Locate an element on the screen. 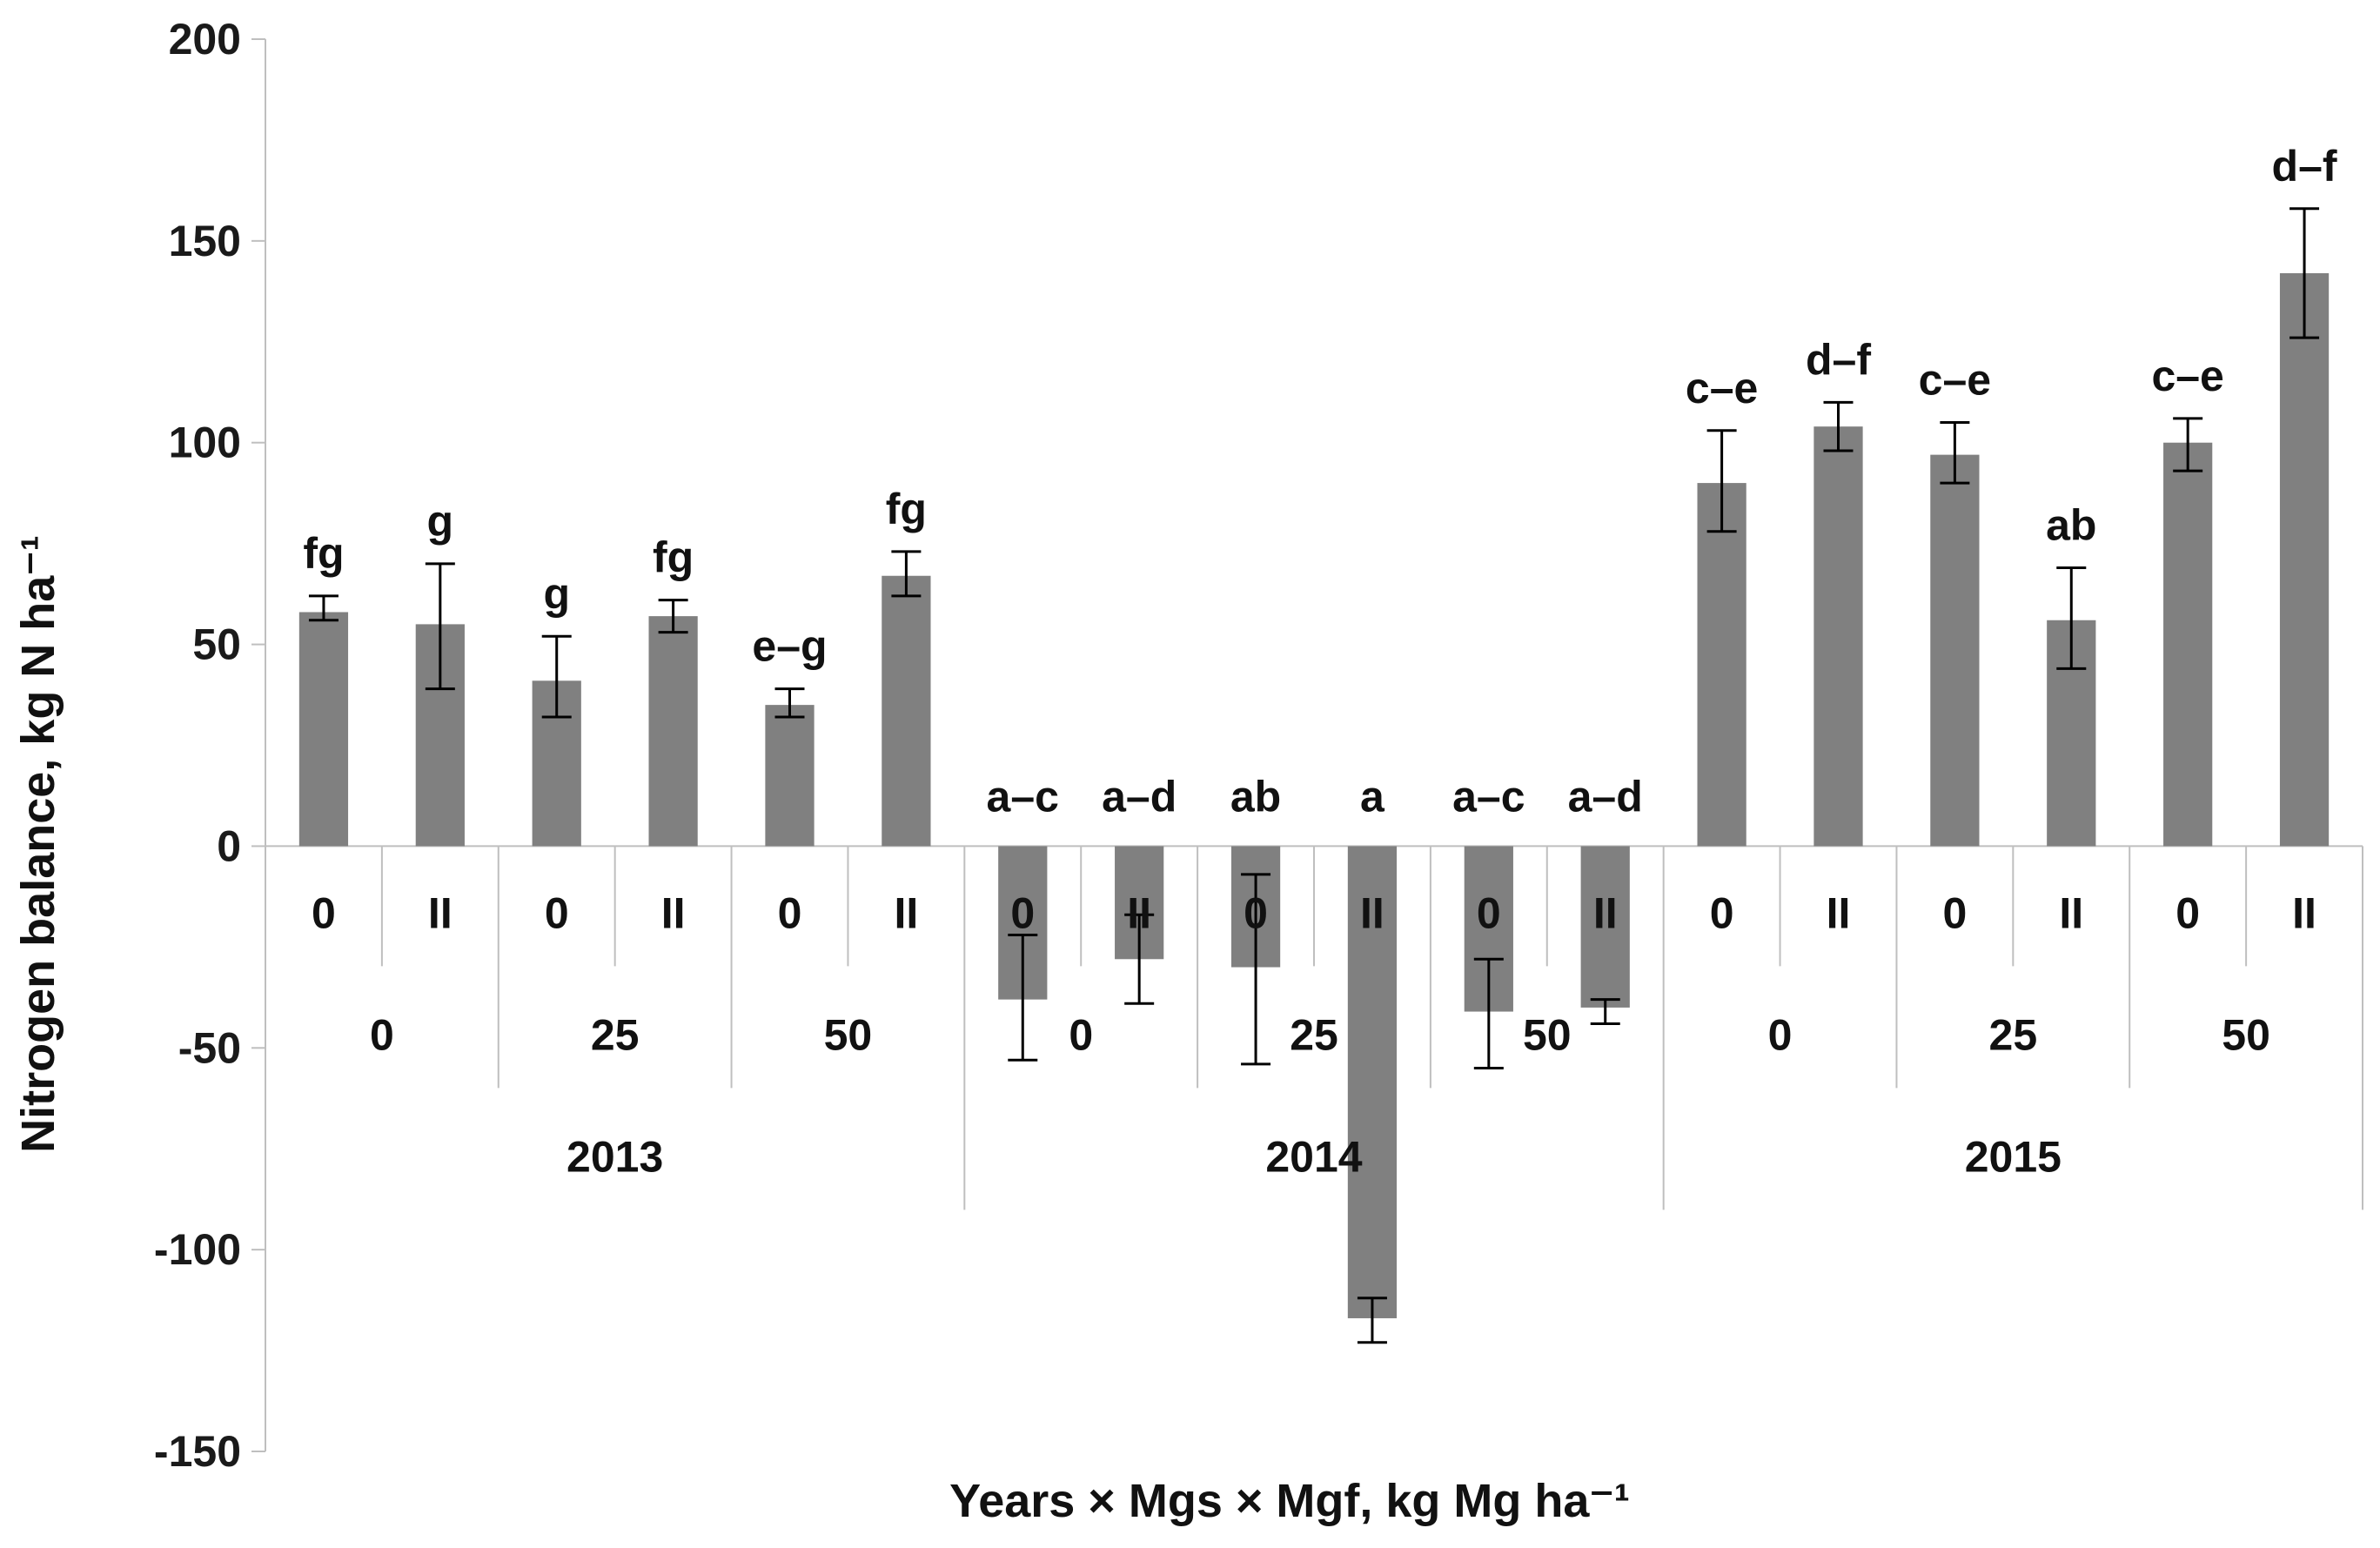  y-tick-label: 200 is located at coordinates (205, 39).